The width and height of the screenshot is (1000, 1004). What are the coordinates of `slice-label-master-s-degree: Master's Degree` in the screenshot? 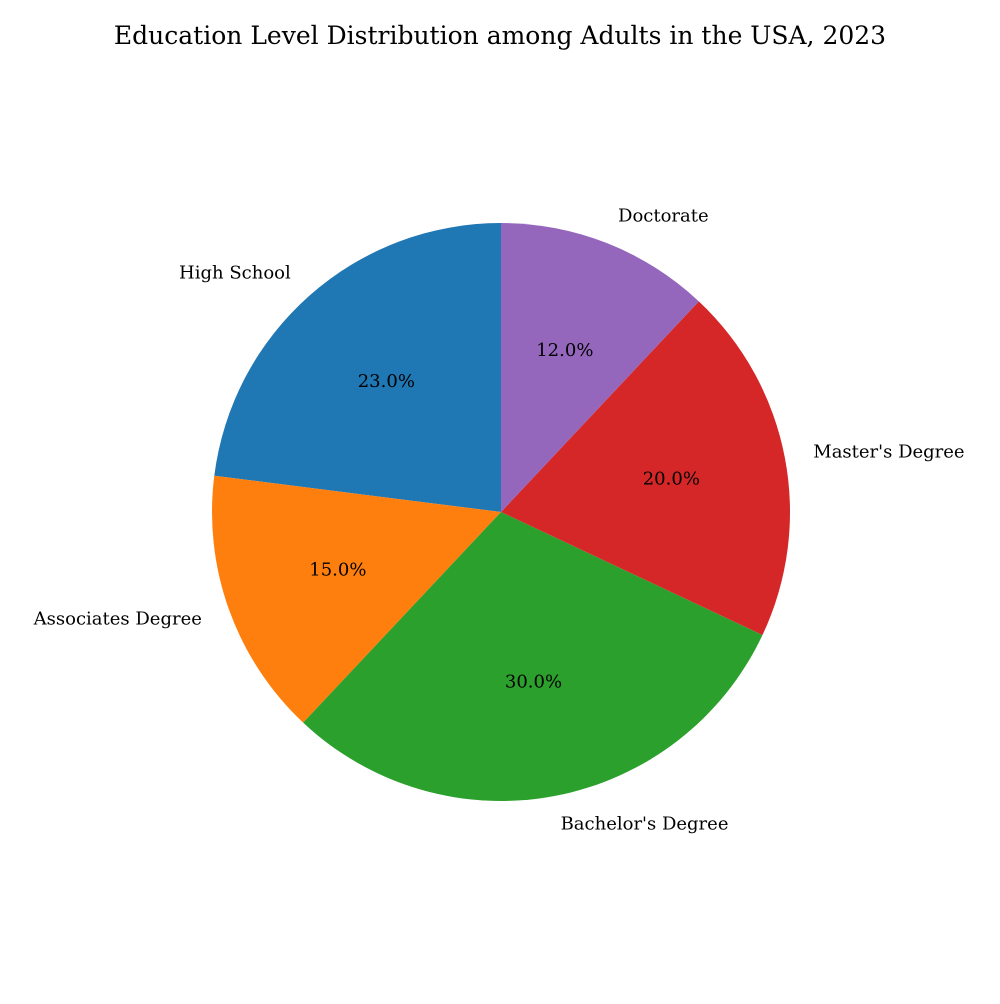 It's located at (888, 451).